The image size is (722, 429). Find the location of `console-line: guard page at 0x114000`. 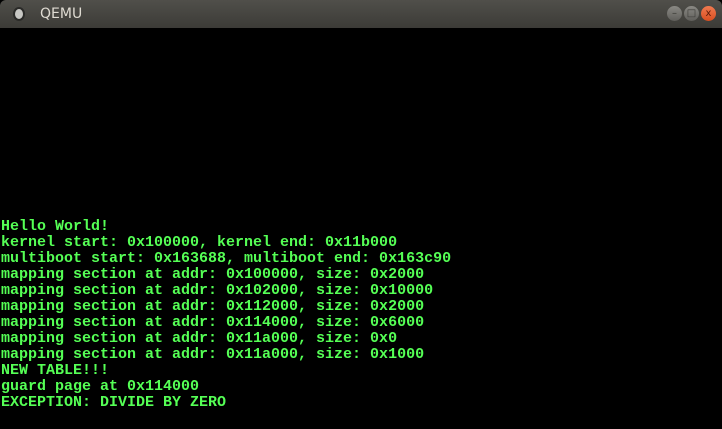

console-line: guard page at 0x114000 is located at coordinates (100, 386).